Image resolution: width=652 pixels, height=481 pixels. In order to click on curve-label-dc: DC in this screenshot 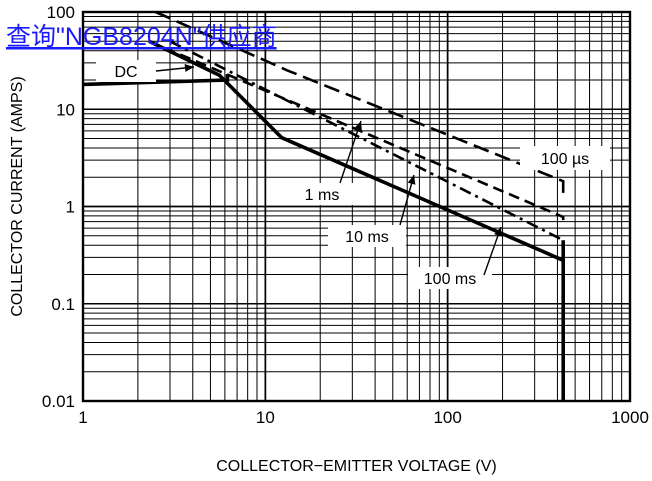, I will do `click(125, 72)`.